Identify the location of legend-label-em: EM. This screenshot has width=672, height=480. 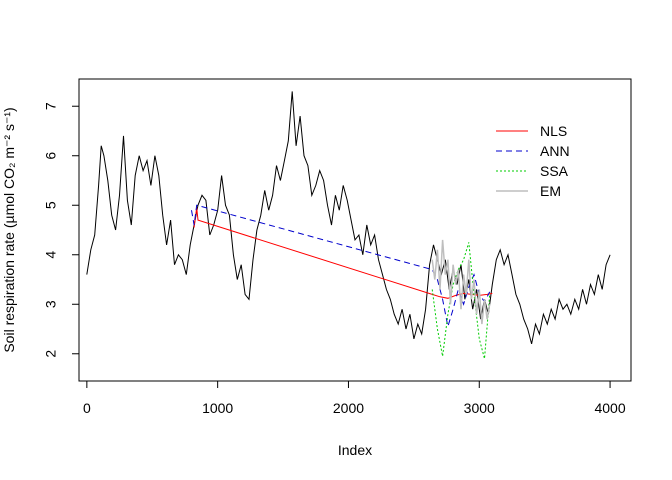
(550, 191).